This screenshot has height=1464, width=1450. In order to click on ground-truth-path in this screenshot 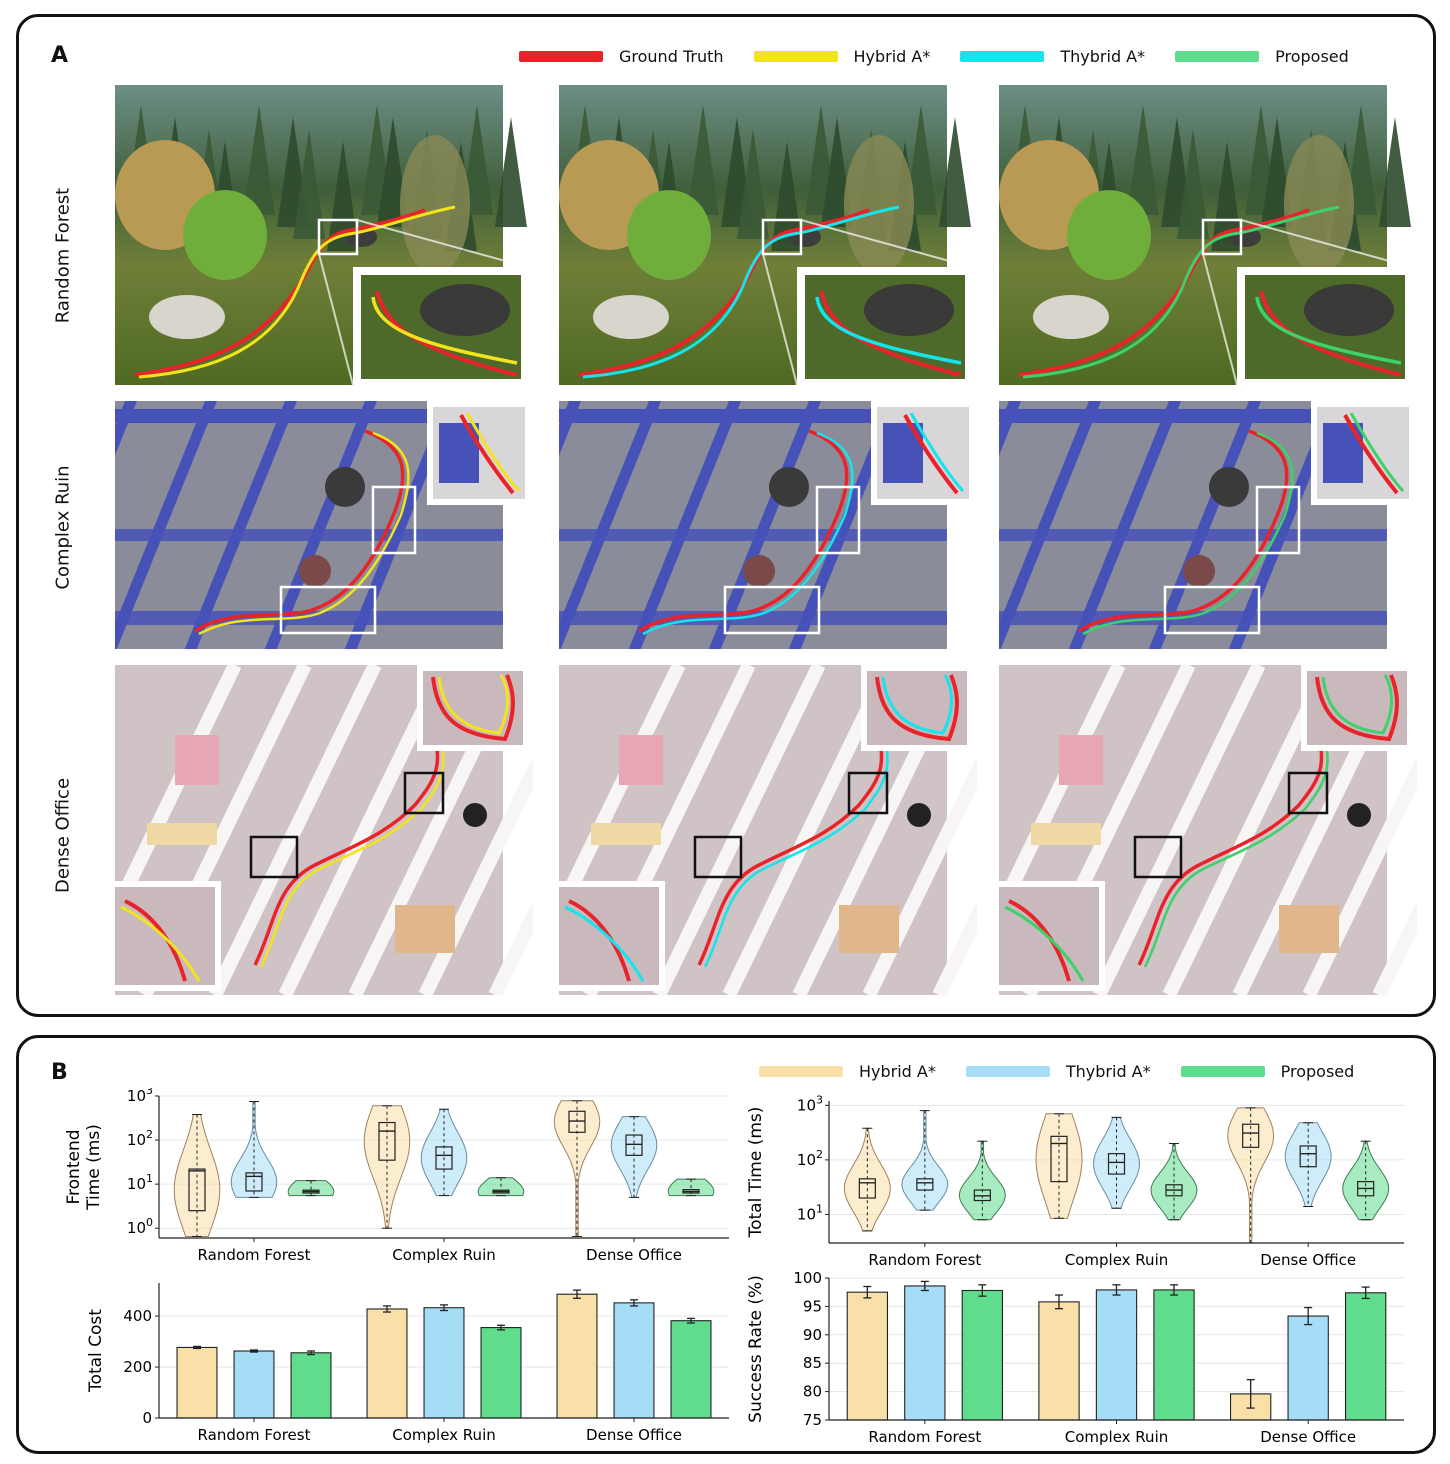, I will do `click(299, 531)`.